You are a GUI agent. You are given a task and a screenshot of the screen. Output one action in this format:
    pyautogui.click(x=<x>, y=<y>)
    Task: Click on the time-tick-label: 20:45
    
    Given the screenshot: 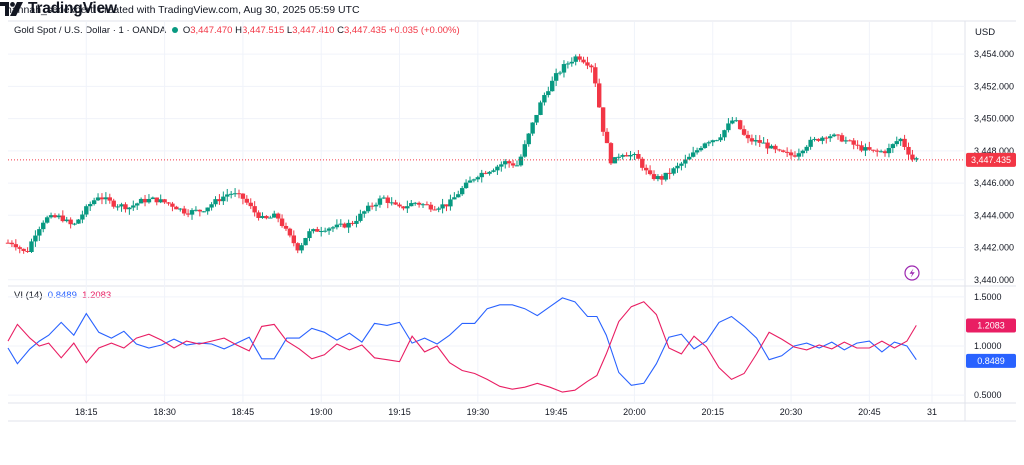 What is the action you would take?
    pyautogui.click(x=869, y=412)
    